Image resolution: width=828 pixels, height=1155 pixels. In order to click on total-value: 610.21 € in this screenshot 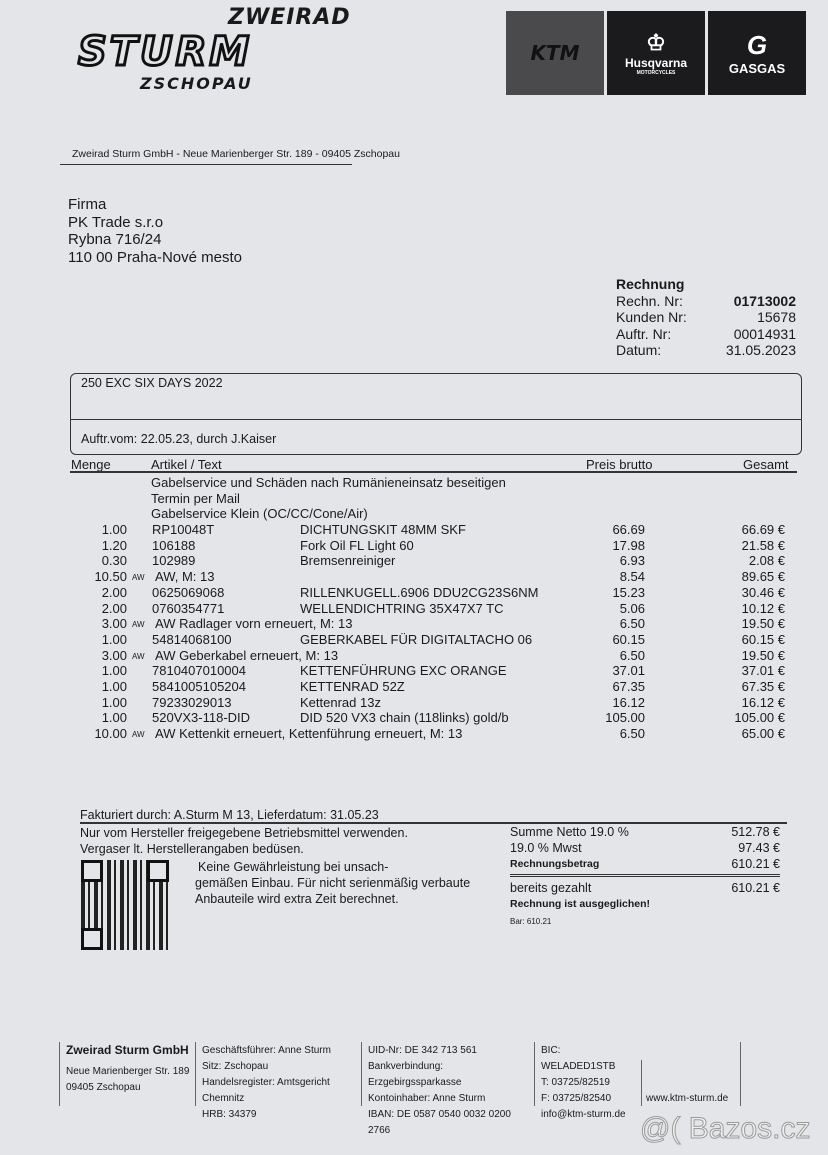, I will do `click(755, 864)`.